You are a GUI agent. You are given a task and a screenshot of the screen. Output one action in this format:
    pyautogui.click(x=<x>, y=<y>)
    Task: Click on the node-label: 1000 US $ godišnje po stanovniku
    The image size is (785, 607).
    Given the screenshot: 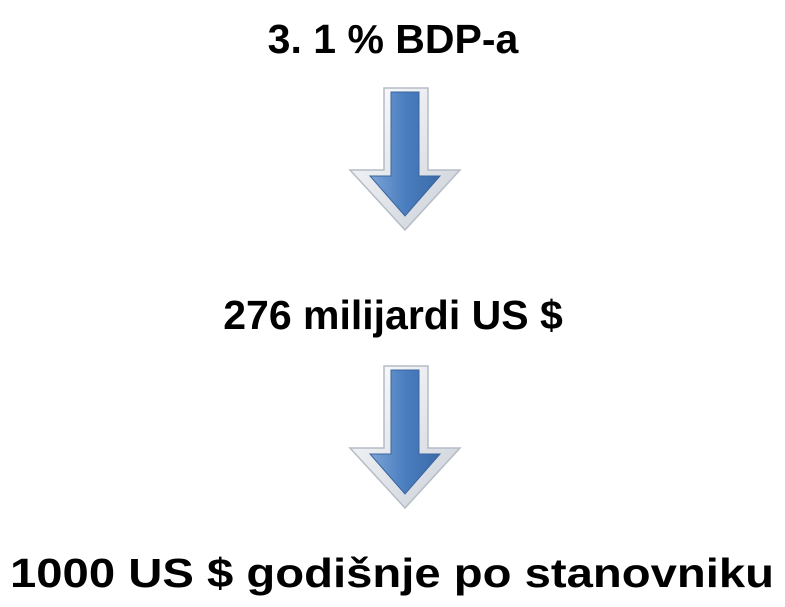 What is the action you would take?
    pyautogui.click(x=392, y=573)
    